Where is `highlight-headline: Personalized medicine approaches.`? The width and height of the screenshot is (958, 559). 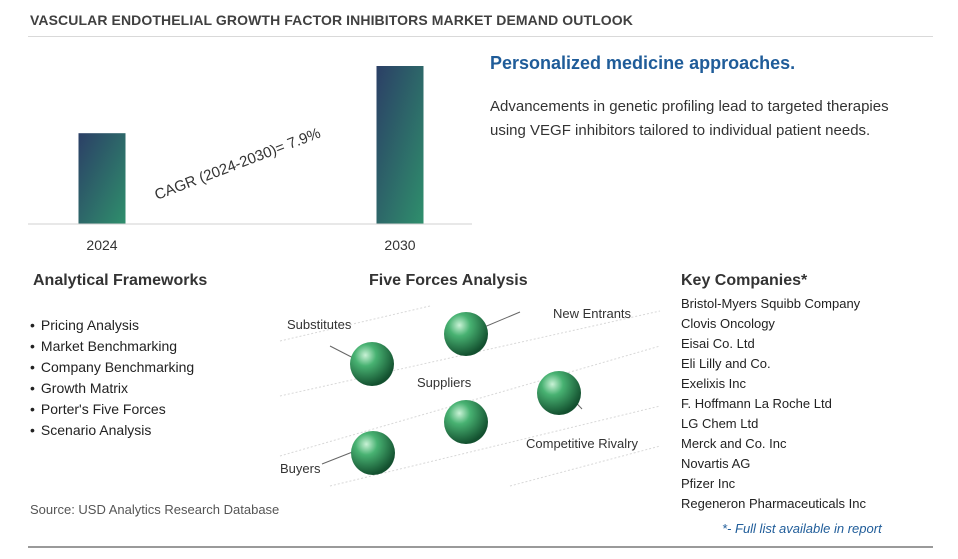
highlight-headline: Personalized medicine approaches. is located at coordinates (643, 63).